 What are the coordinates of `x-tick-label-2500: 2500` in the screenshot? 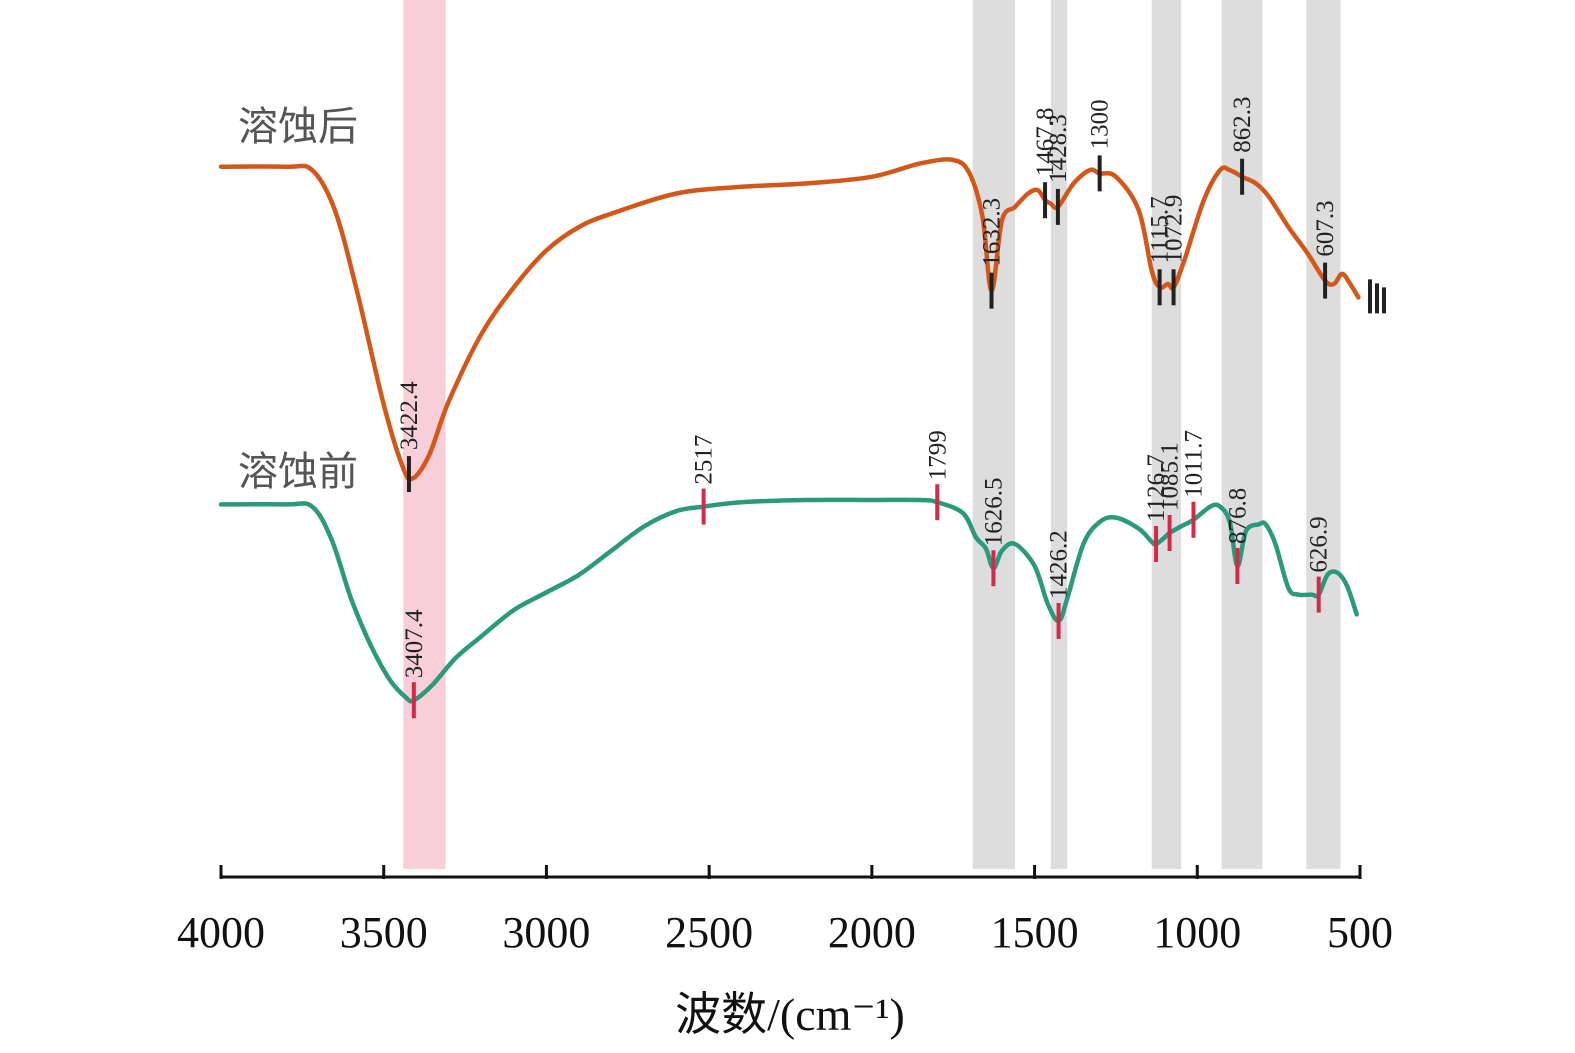 It's located at (709, 932).